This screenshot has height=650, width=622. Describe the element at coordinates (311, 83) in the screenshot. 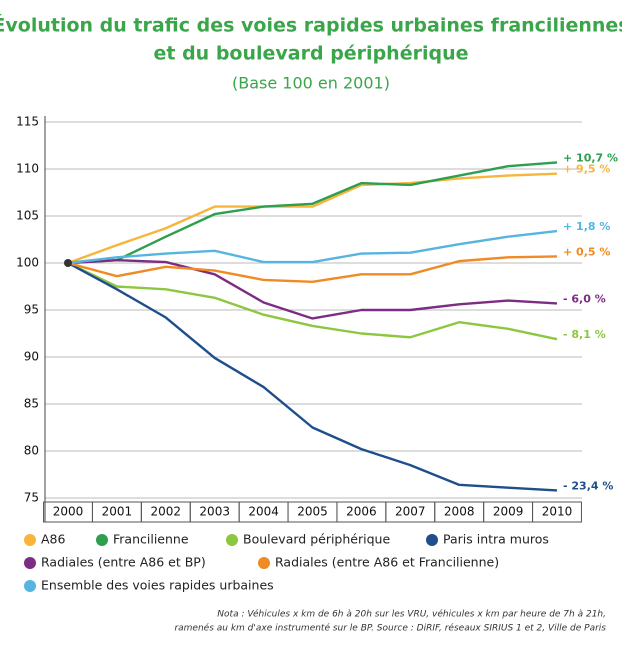

I see `chart-subtitle: (Base 100 en 2001)` at that location.